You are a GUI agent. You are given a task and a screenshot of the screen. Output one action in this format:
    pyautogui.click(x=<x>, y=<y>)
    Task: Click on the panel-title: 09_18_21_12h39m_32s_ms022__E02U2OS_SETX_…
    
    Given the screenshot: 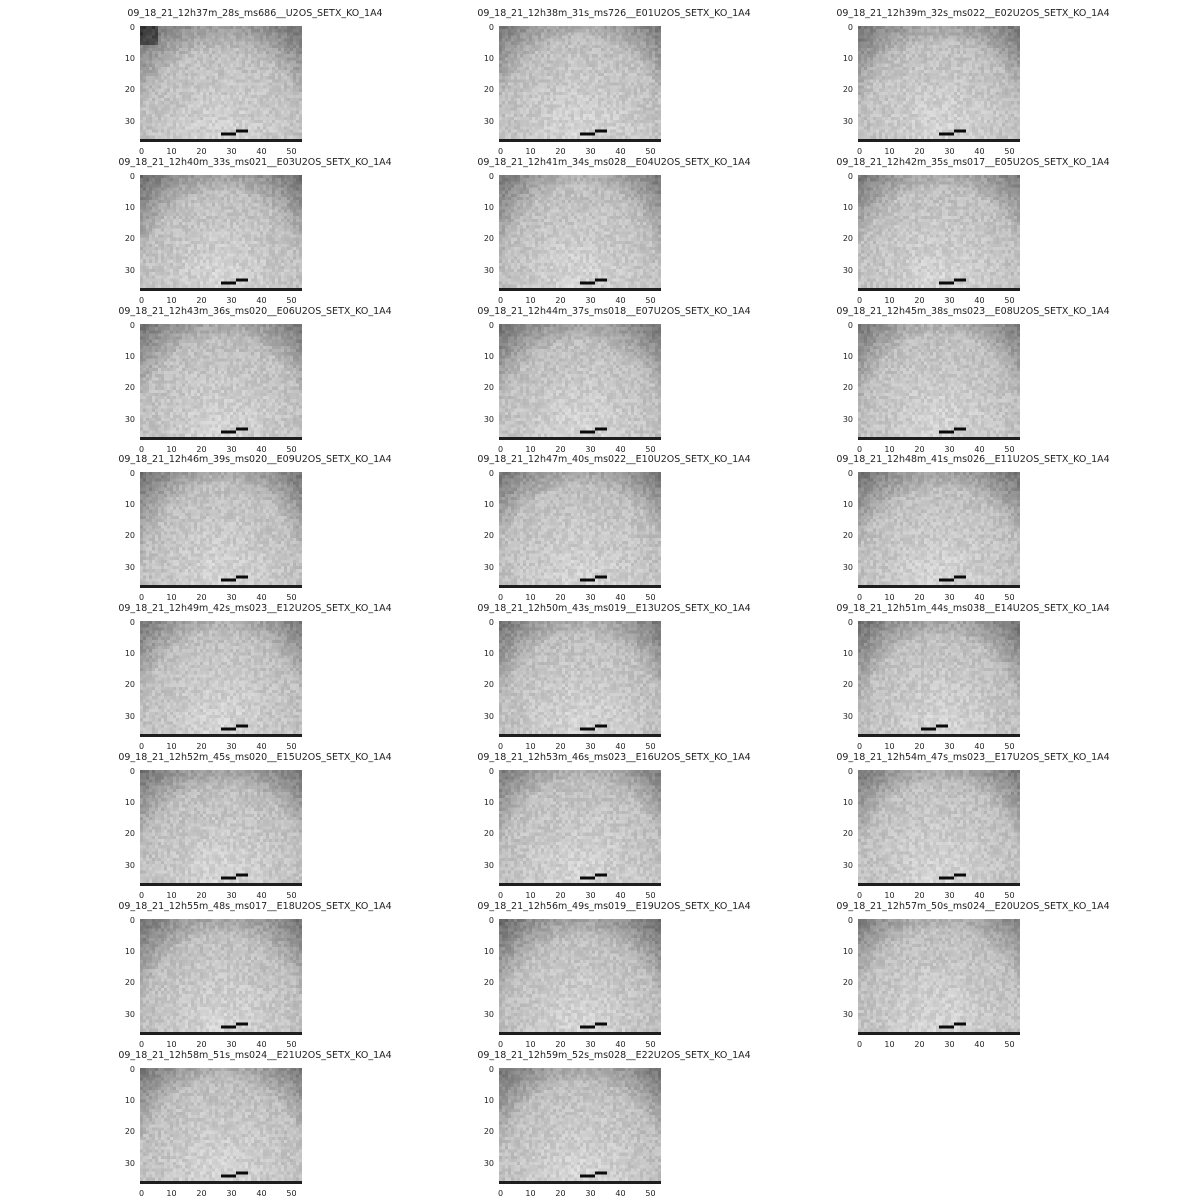 What is the action you would take?
    pyautogui.click(x=973, y=13)
    